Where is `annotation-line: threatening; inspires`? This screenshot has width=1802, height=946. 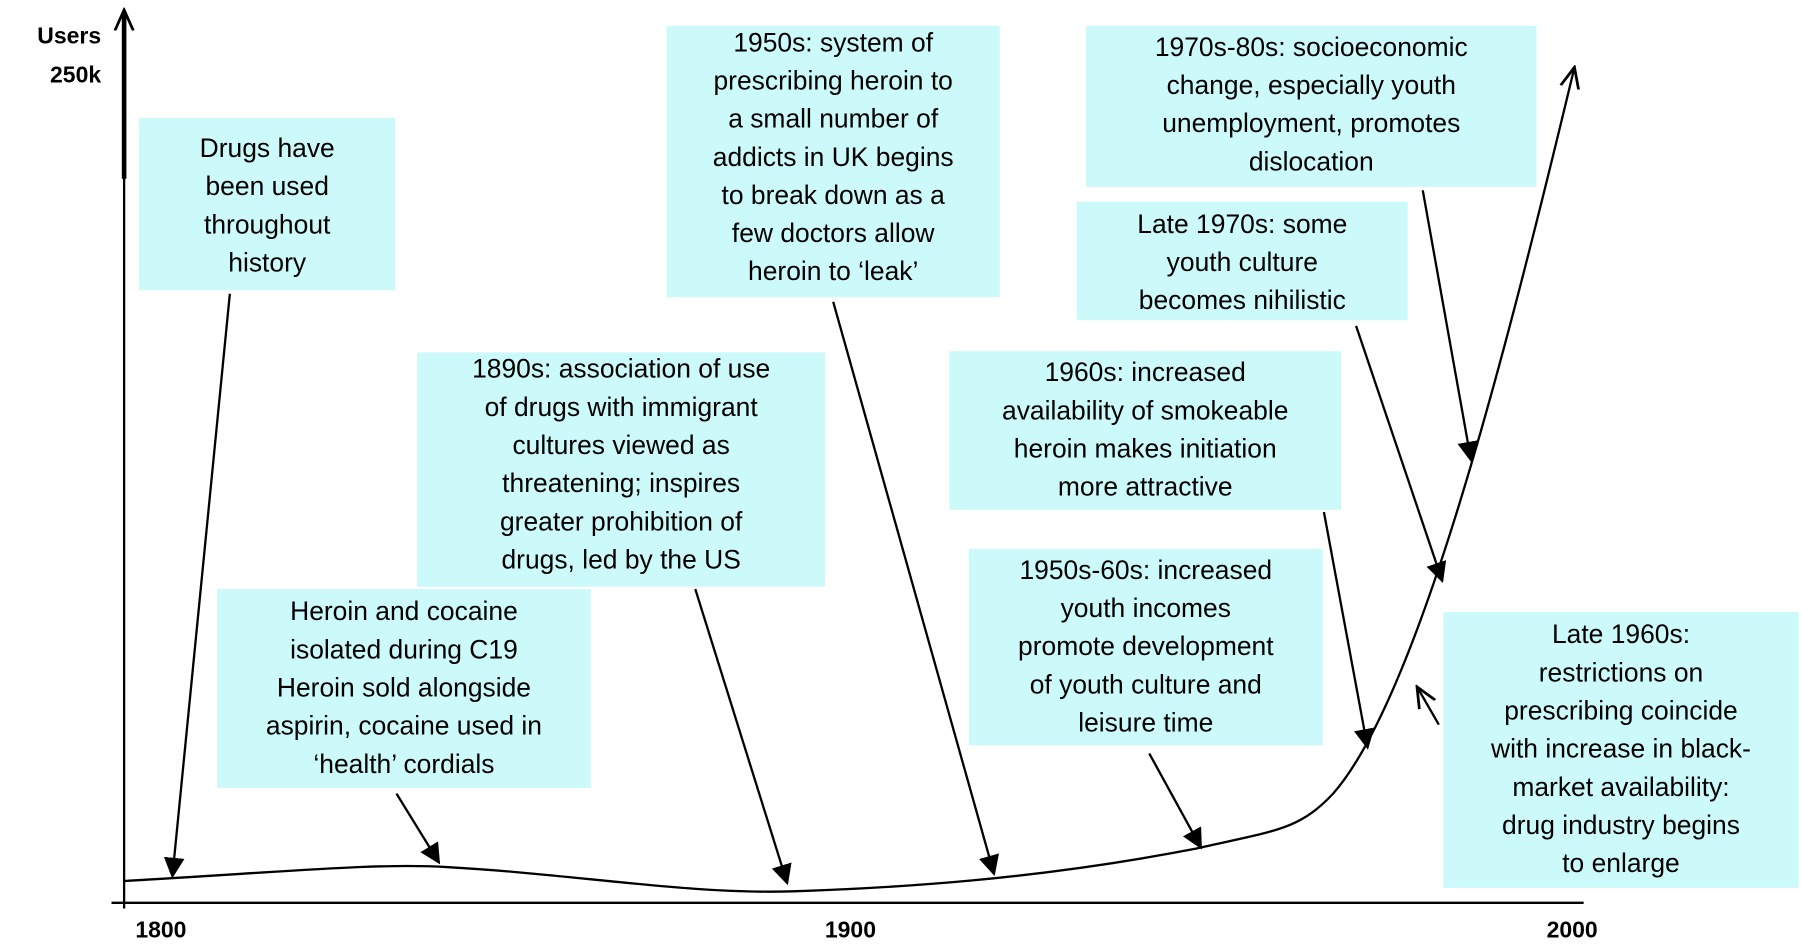 annotation-line: threatening; inspires is located at coordinates (621, 483).